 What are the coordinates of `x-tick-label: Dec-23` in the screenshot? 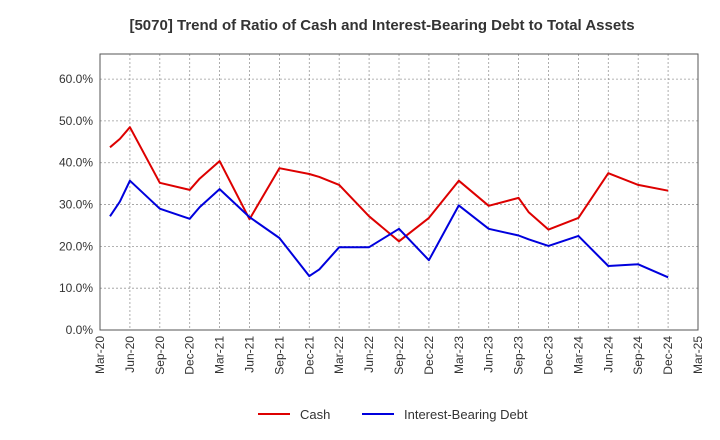 It's located at (549, 355).